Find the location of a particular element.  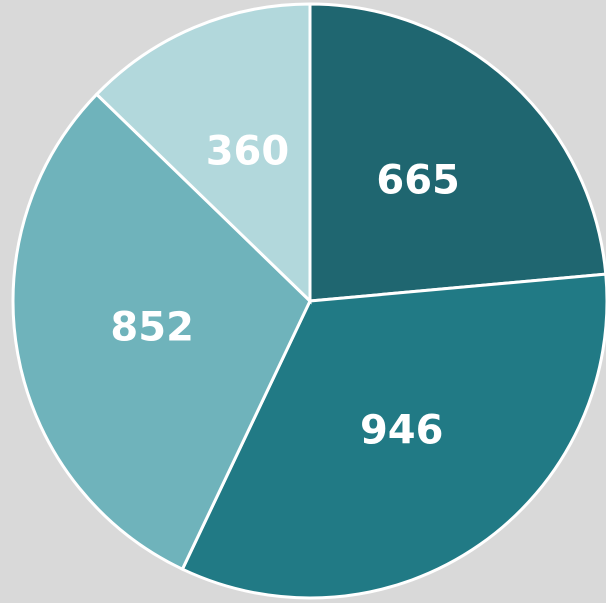

data-label: 852 is located at coordinates (152, 327).